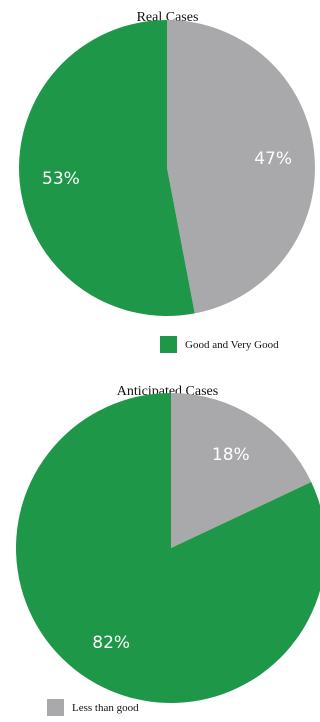 This screenshot has height=722, width=320. Describe the element at coordinates (231, 455) in the screenshot. I see `pie-slice-label: 18%` at that location.